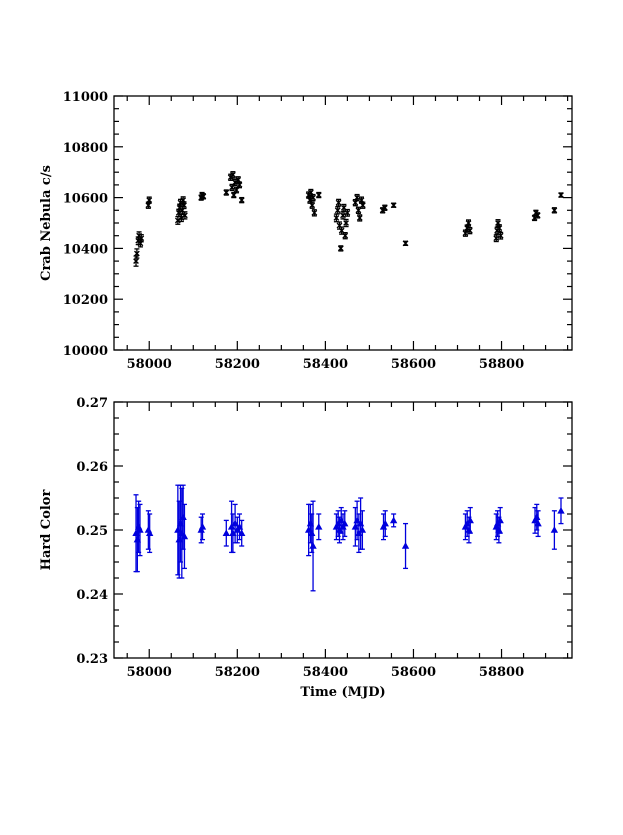  What do you see at coordinates (92, 403) in the screenshot?
I see `y-tick-label-1: 0.27` at bounding box center [92, 403].